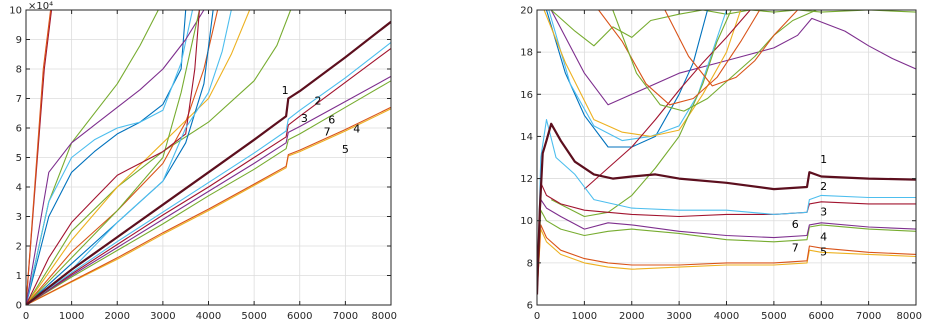 The image size is (928, 328). What do you see at coordinates (40, 6) in the screenshot?
I see `y-exponent-label: ×10⁴` at bounding box center [40, 6].